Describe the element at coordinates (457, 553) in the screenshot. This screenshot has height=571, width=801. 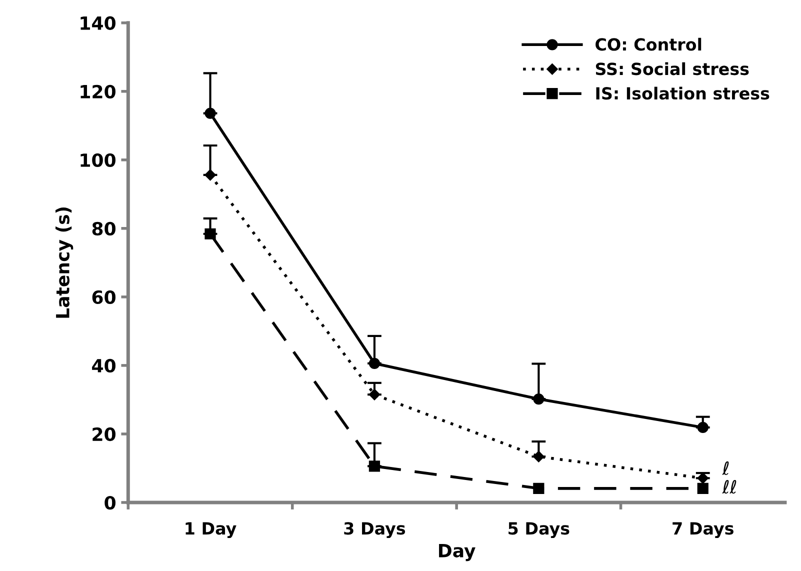
I see `x-axis-title: Day` at that location.